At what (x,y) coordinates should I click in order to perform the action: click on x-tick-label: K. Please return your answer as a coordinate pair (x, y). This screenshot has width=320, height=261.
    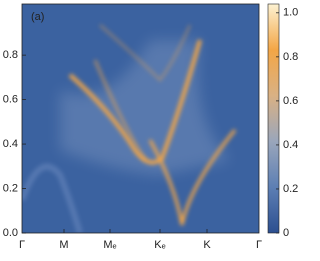
    Looking at the image, I should click on (207, 245).